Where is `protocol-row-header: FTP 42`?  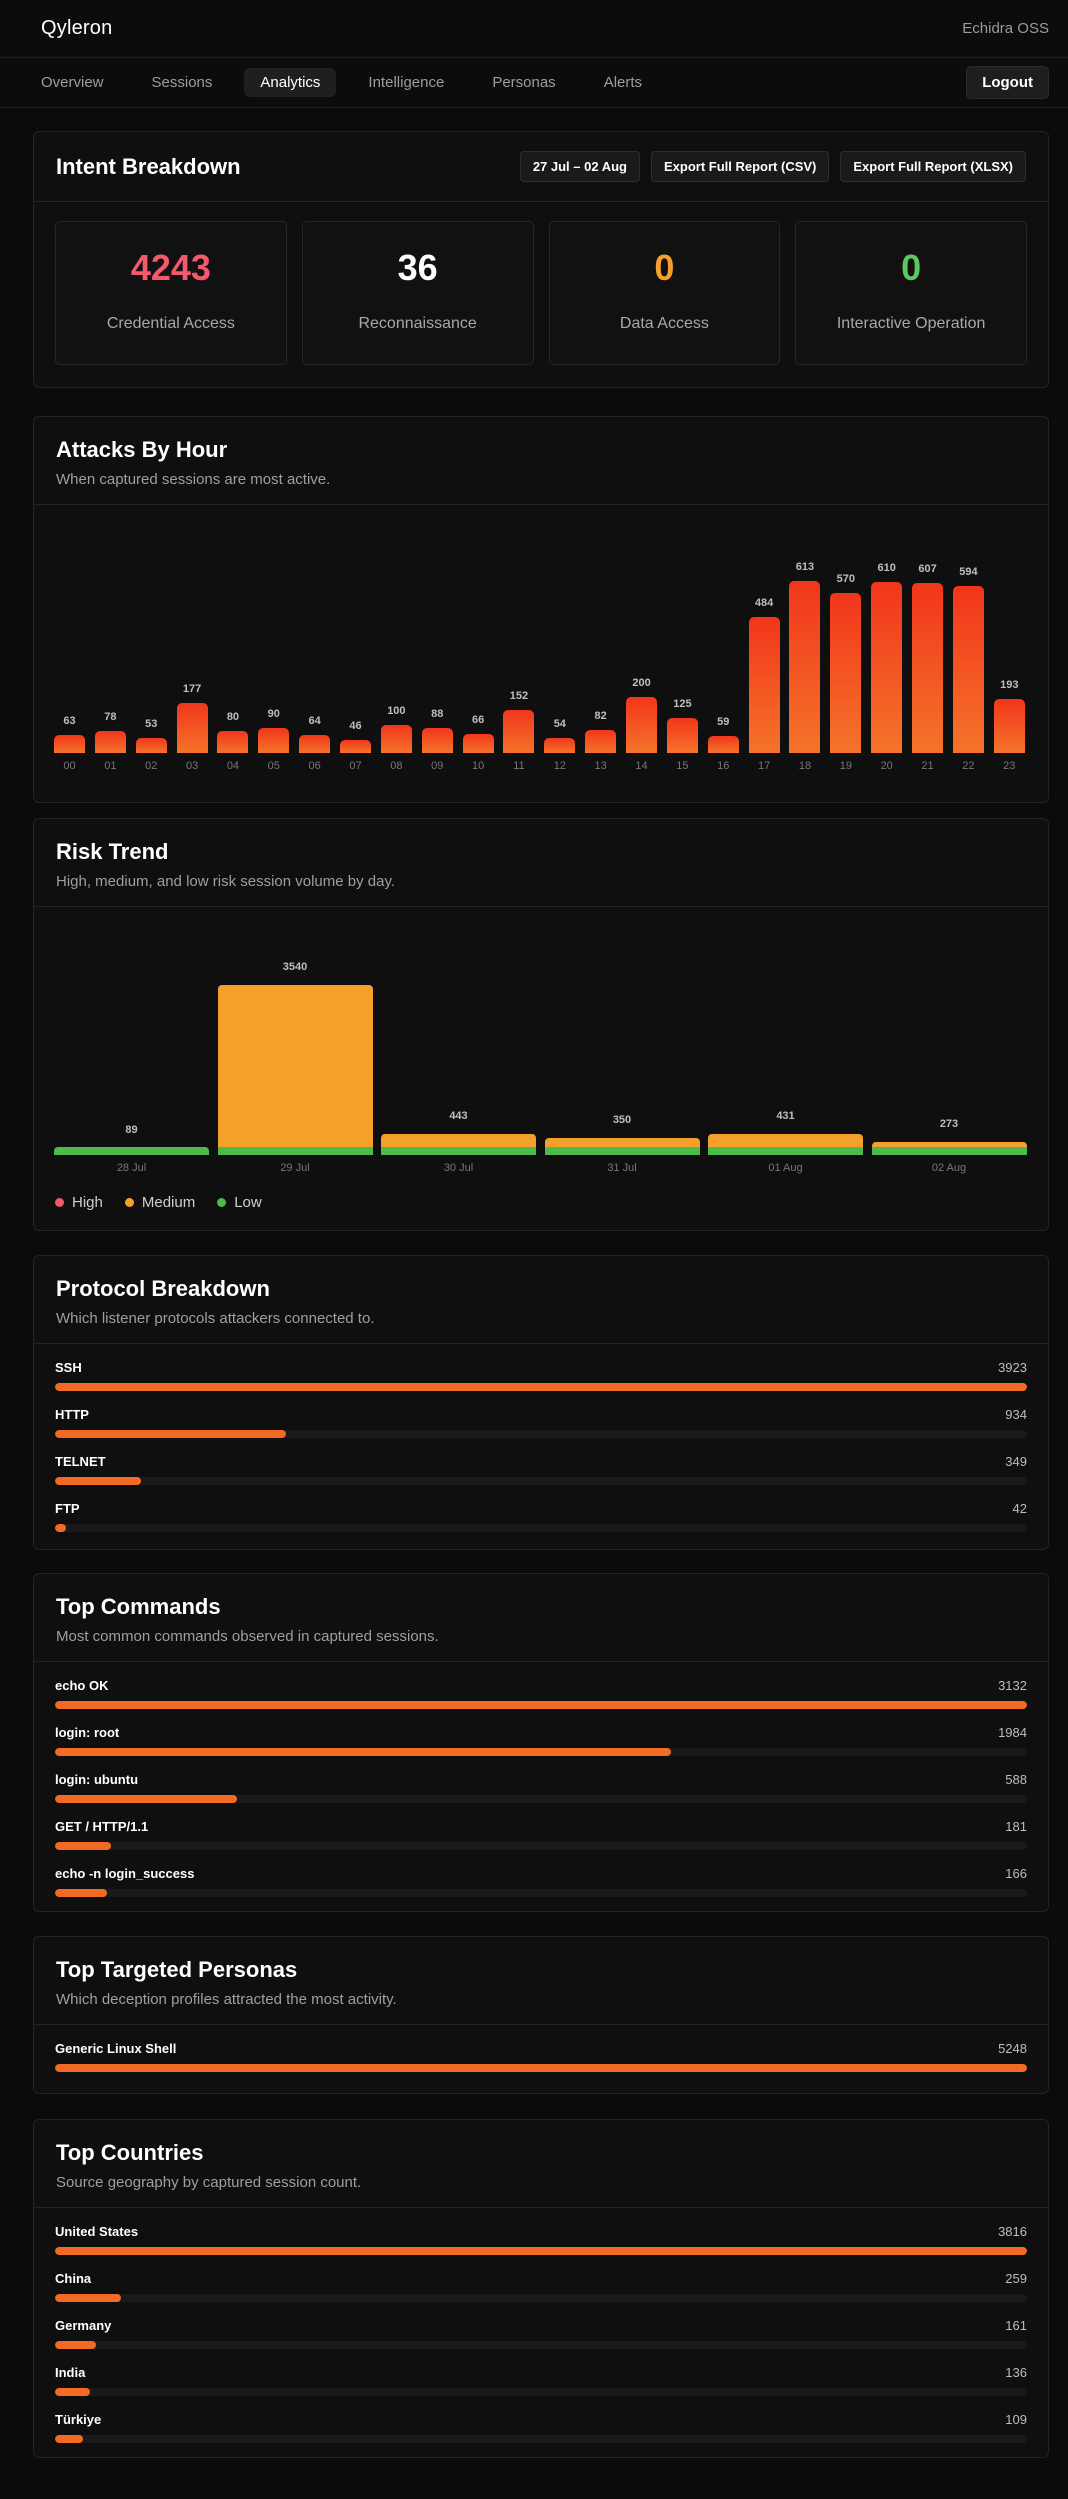
protocol-row-header: FTP 42 is located at coordinates (541, 1508).